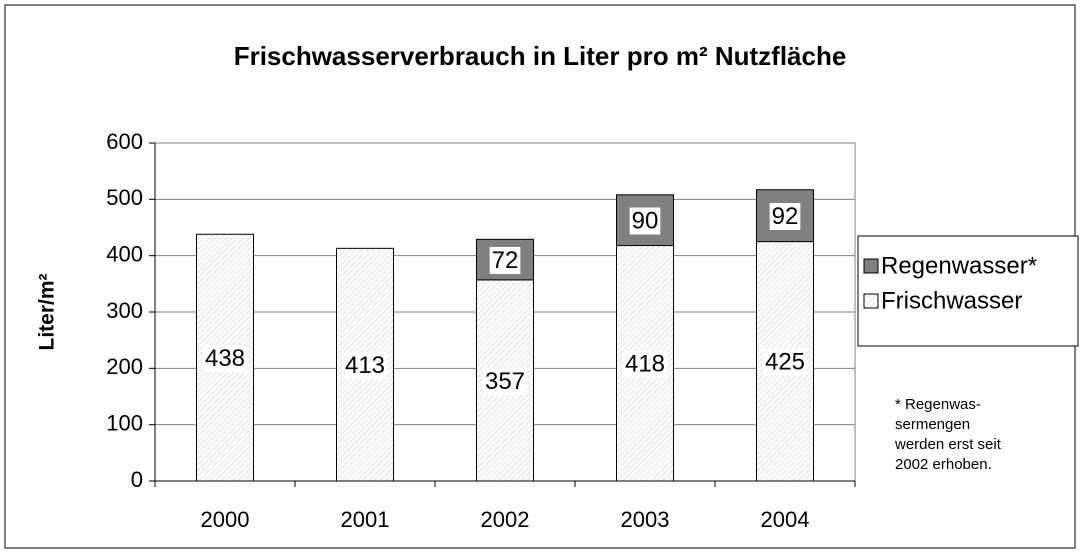 The height and width of the screenshot is (558, 1080). I want to click on y-tick-label: 500, so click(124, 197).